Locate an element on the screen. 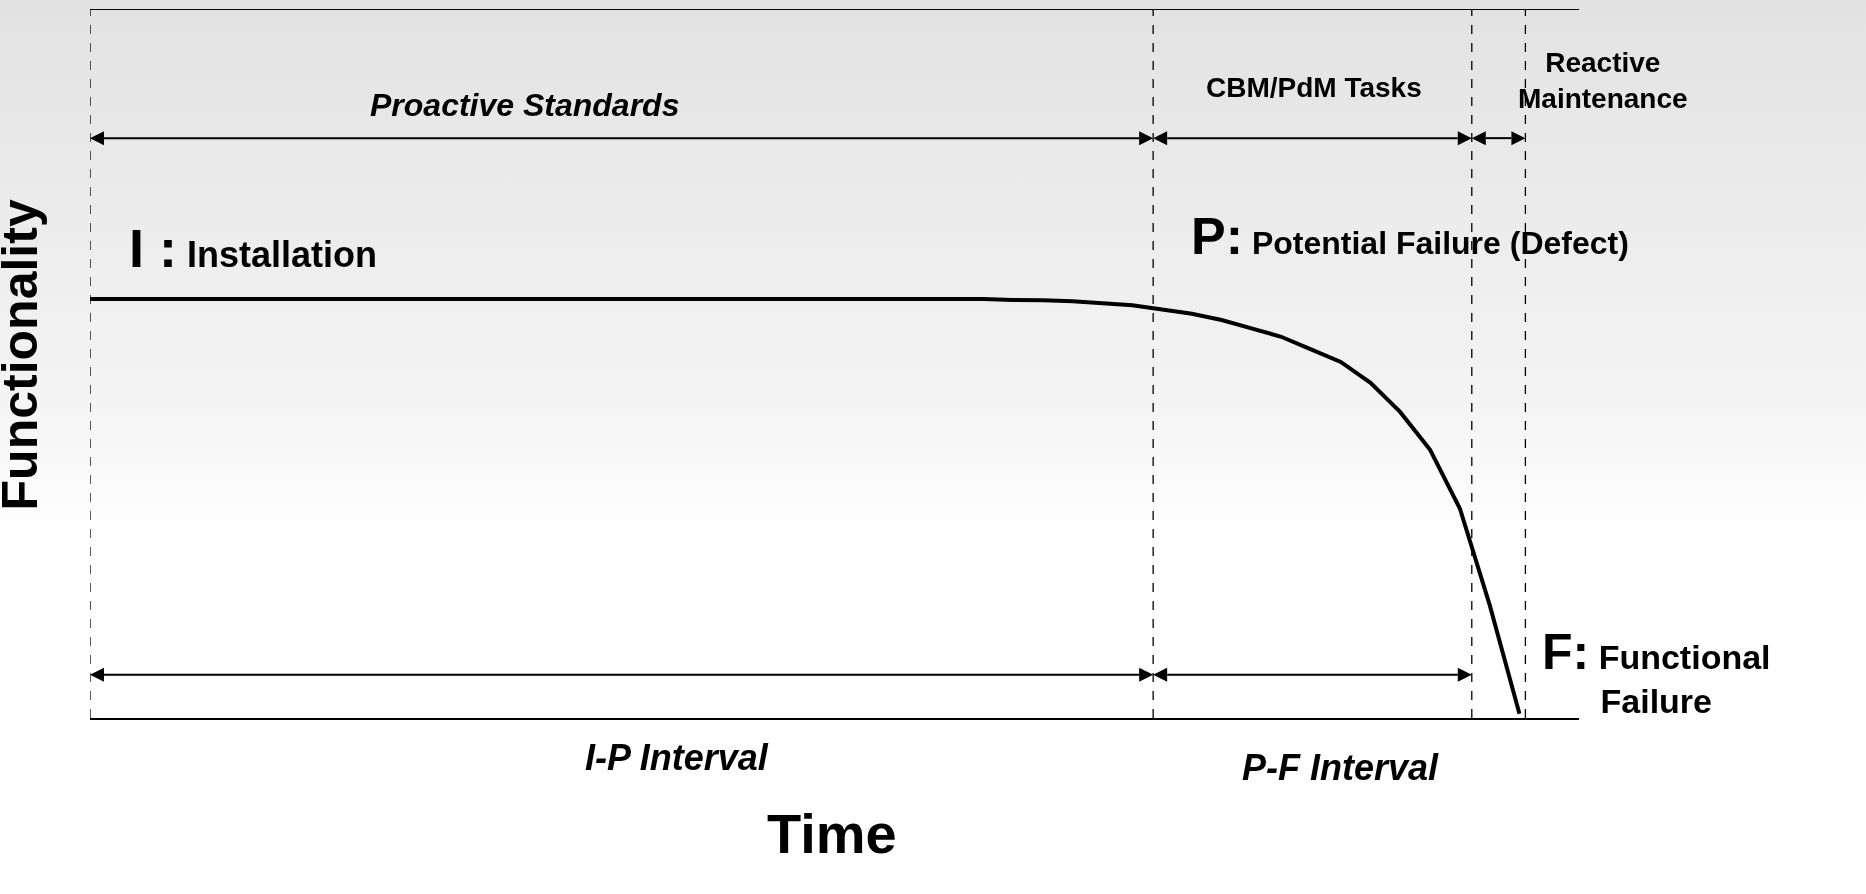 This screenshot has height=894, width=1866. text: P-F Interval is located at coordinates (1341, 767).